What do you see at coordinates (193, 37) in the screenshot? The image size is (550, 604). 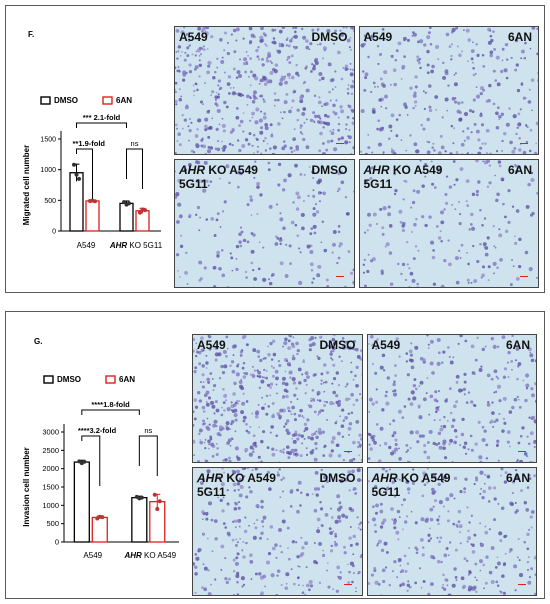 I see `cell-line-text: A549` at bounding box center [193, 37].